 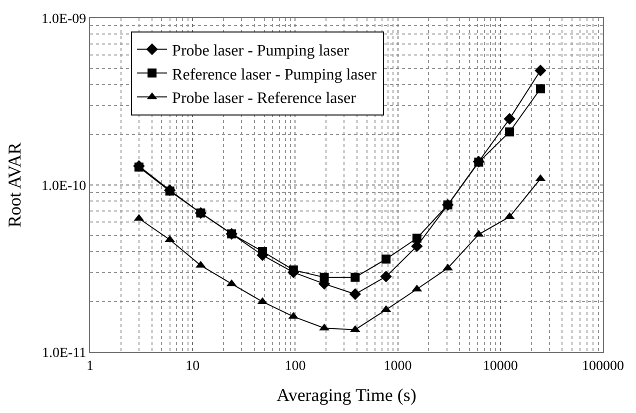 What do you see at coordinates (295, 366) in the screenshot?
I see `x-tick-label: 100` at bounding box center [295, 366].